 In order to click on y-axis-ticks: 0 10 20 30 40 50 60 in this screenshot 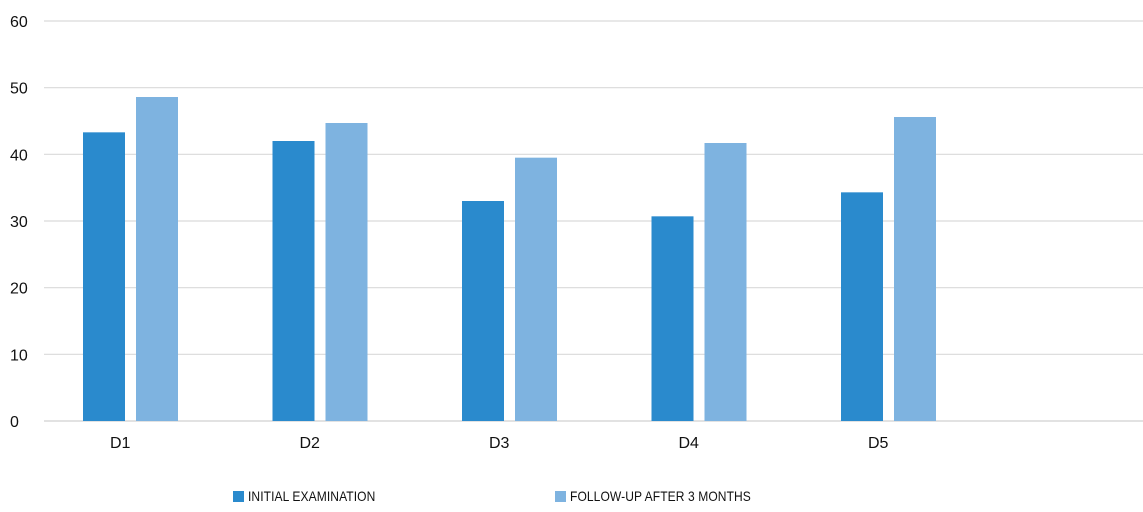, I will do `click(19, 222)`.